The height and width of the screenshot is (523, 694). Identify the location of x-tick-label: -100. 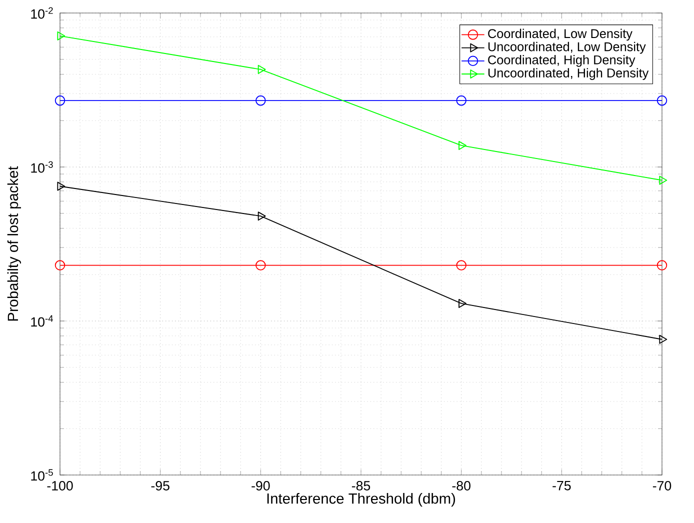
(60, 485).